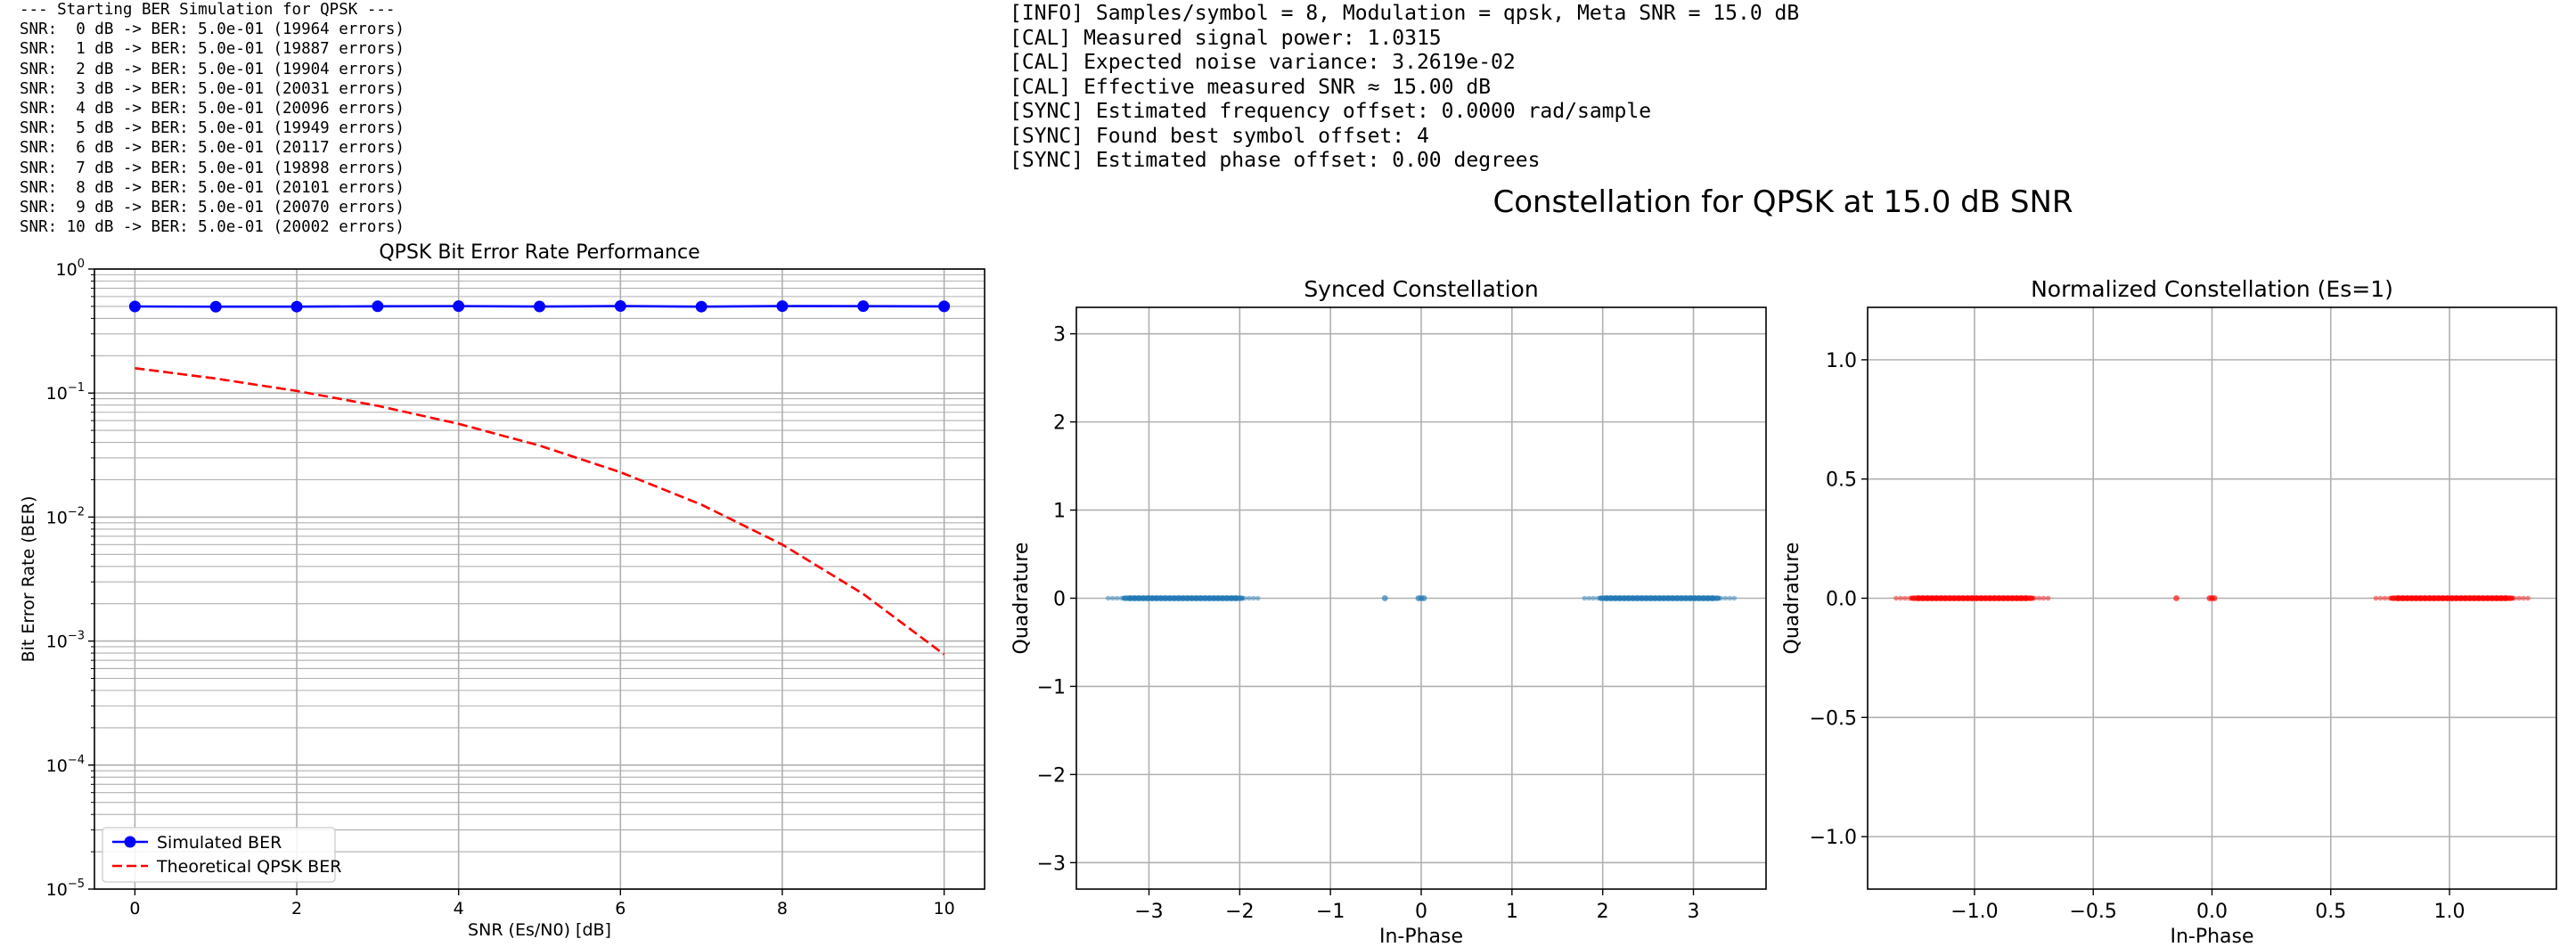  Describe the element at coordinates (1219, 136) in the screenshot. I see `console-line: [SYNC] Found best symbol offset: 4` at that location.